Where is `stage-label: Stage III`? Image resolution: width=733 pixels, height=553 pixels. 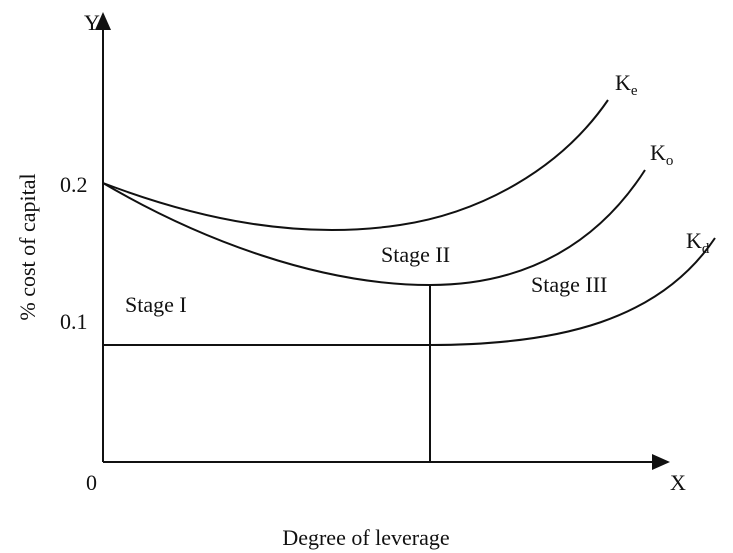
stage-label: Stage III is located at coordinates (569, 284).